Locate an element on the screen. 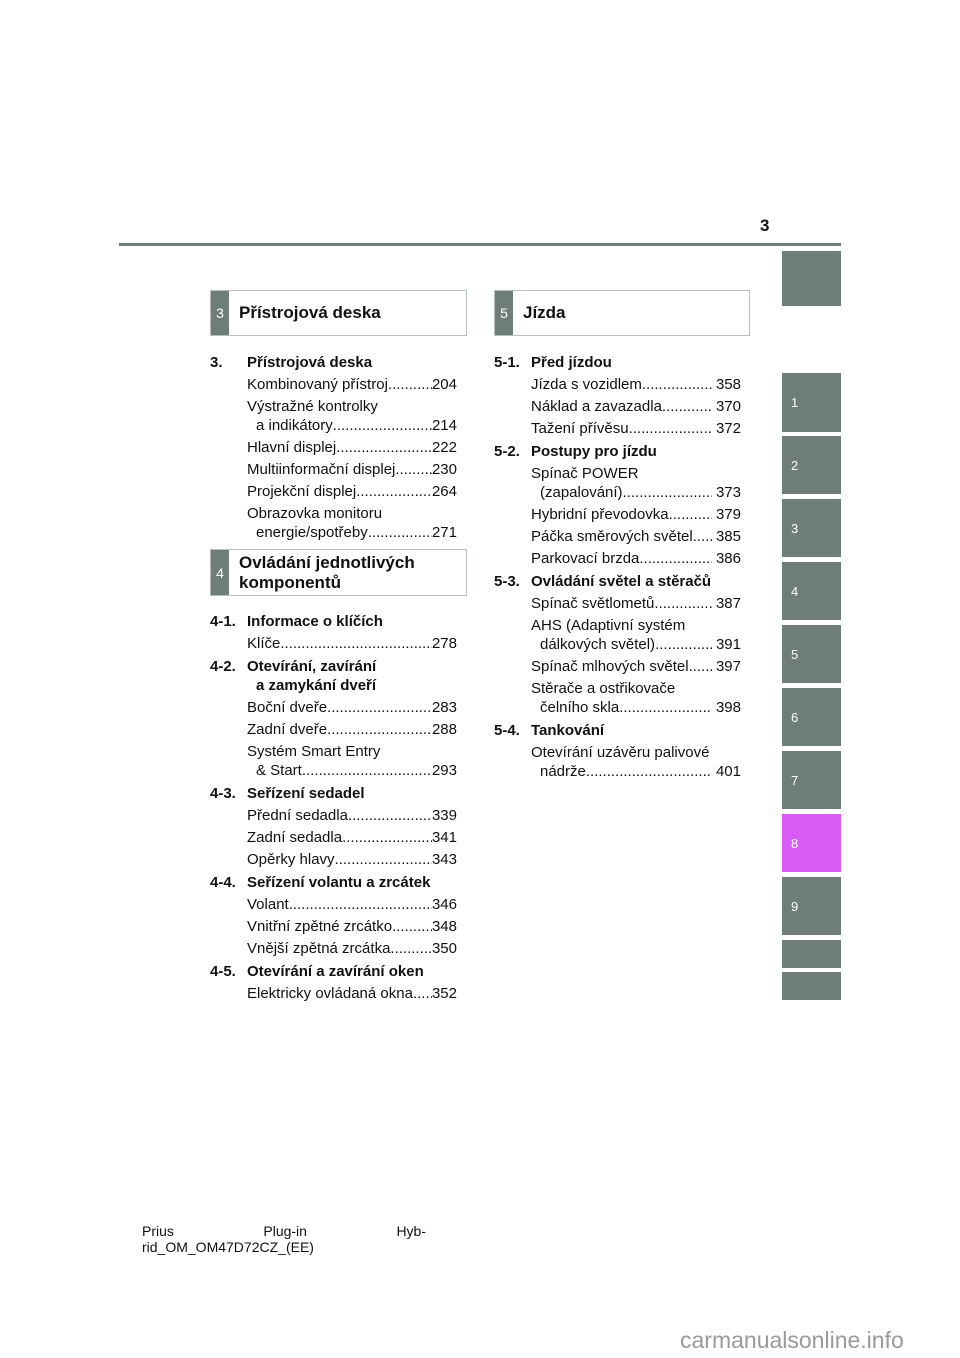  page-ref: 278 is located at coordinates (444, 643).